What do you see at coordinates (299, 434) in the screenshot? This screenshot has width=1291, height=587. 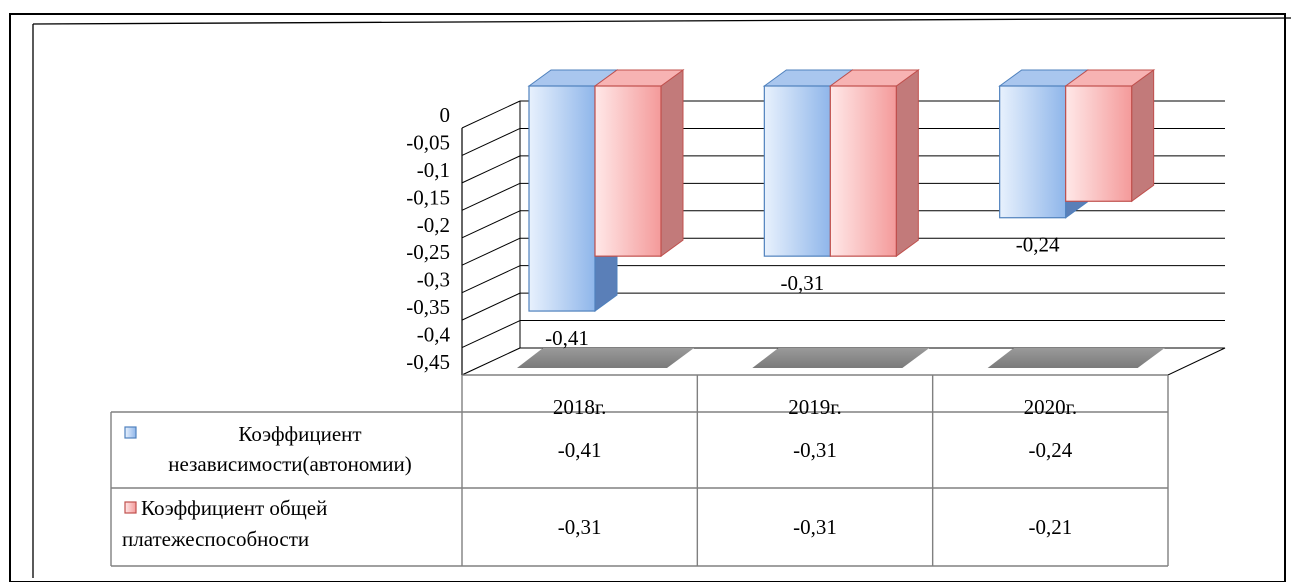 I see `legend-label: Коэффициент` at bounding box center [299, 434].